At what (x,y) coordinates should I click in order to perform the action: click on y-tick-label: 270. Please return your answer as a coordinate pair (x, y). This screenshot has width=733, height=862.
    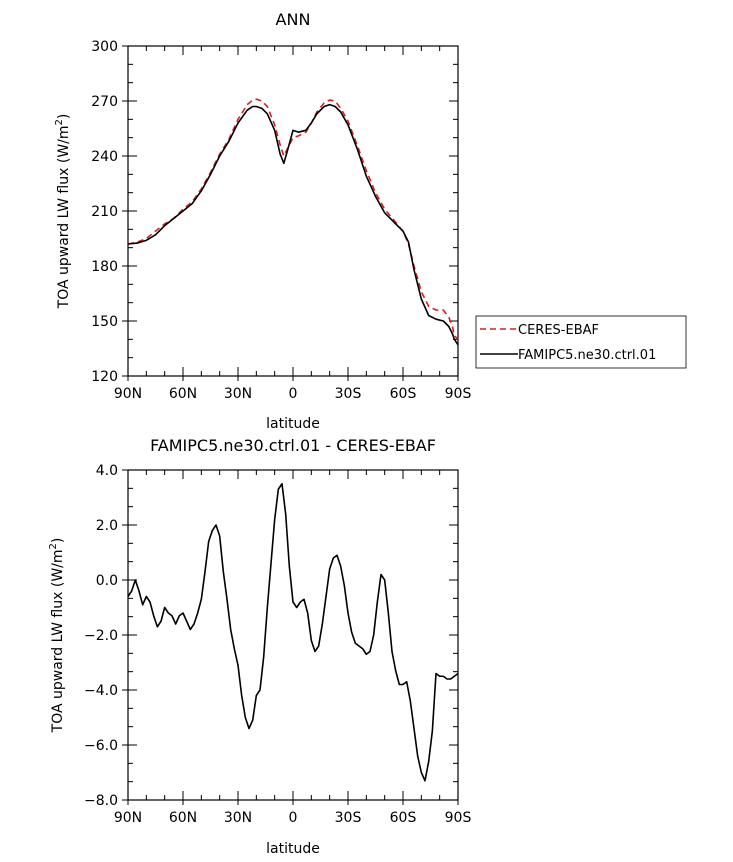
    Looking at the image, I should click on (104, 102).